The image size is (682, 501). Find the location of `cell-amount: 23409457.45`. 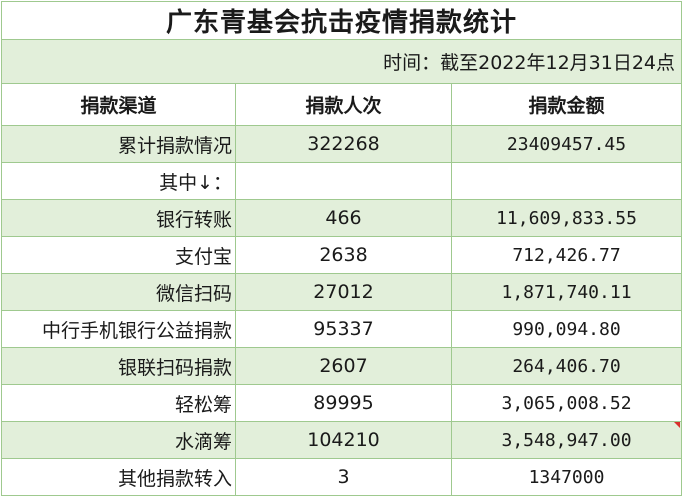

cell-amount: 23409457.45 is located at coordinates (566, 144).